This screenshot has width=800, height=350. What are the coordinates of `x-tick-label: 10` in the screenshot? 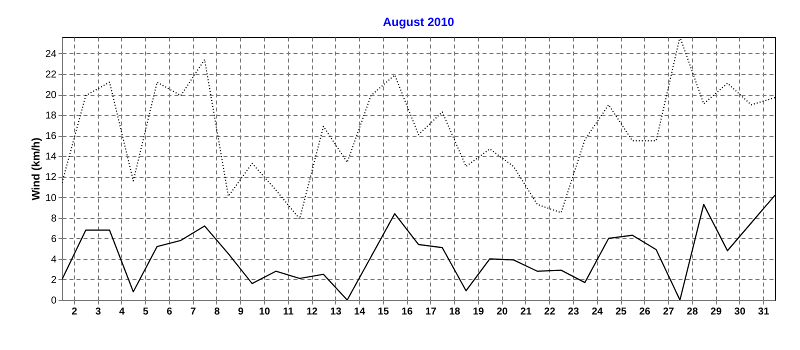 It's located at (264, 312).